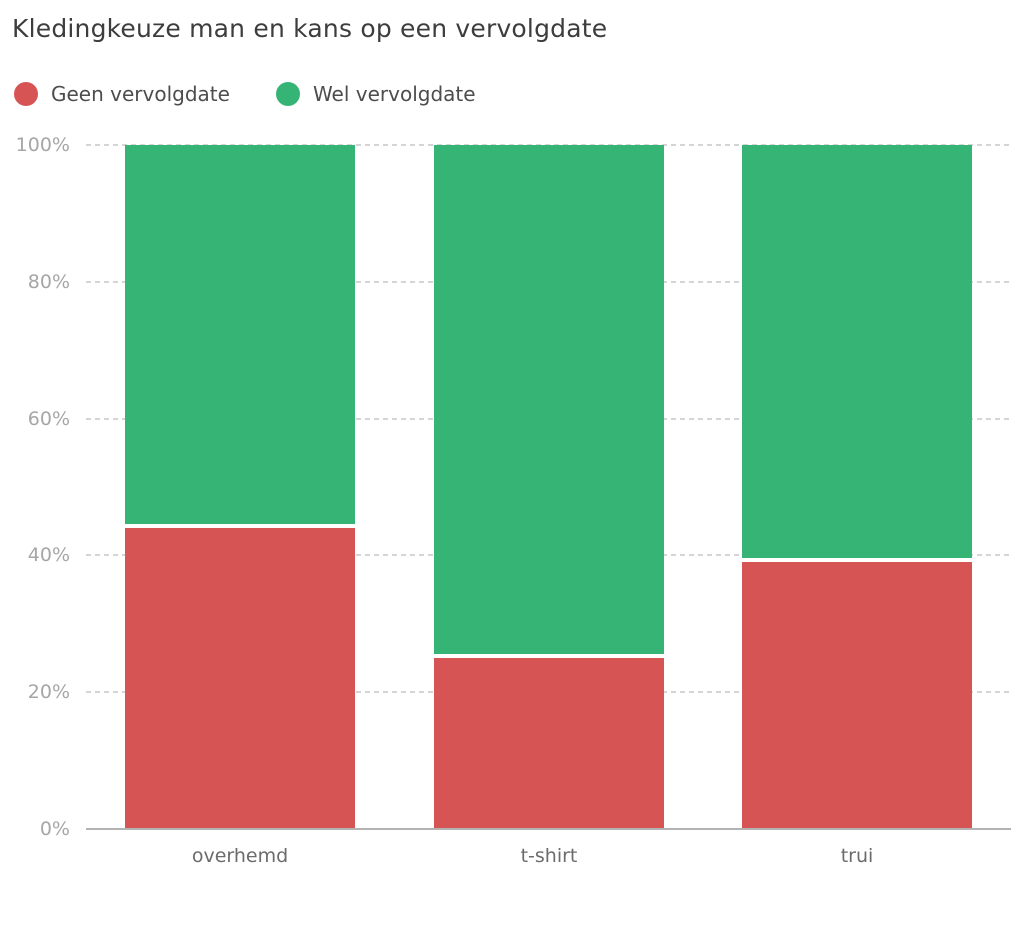  What do you see at coordinates (245, 94) in the screenshot?
I see `legend: Geen vervolgdate Wel vervolgdate` at bounding box center [245, 94].